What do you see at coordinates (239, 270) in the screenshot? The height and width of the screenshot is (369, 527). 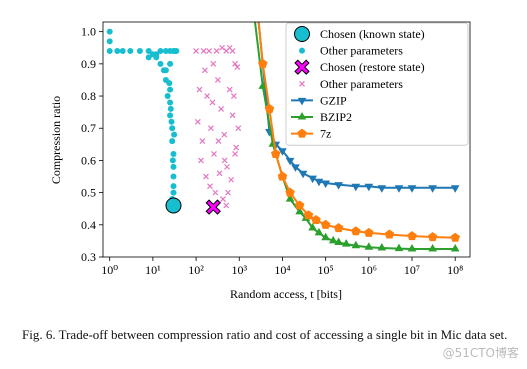 I see `x-tick-label: 10³` at bounding box center [239, 270].